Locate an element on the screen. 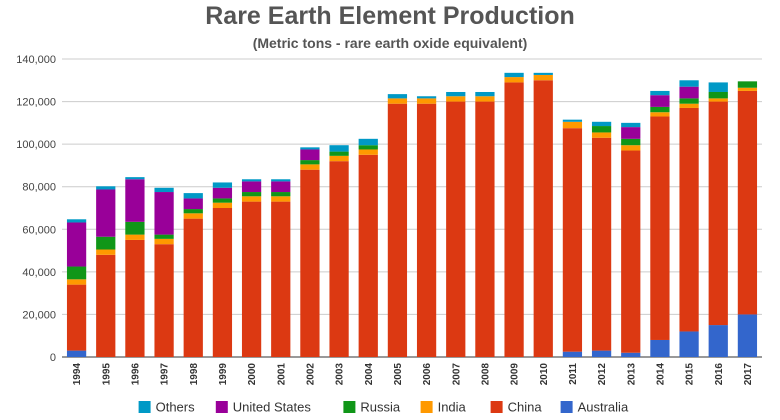 The height and width of the screenshot is (420, 780). x-tick-label: 2006 is located at coordinates (427, 374).